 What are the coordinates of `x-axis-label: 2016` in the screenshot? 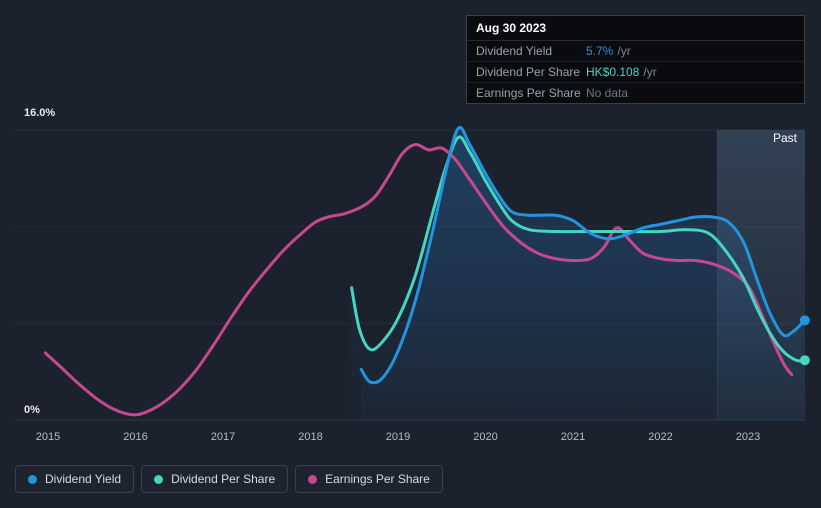 It's located at (135, 437).